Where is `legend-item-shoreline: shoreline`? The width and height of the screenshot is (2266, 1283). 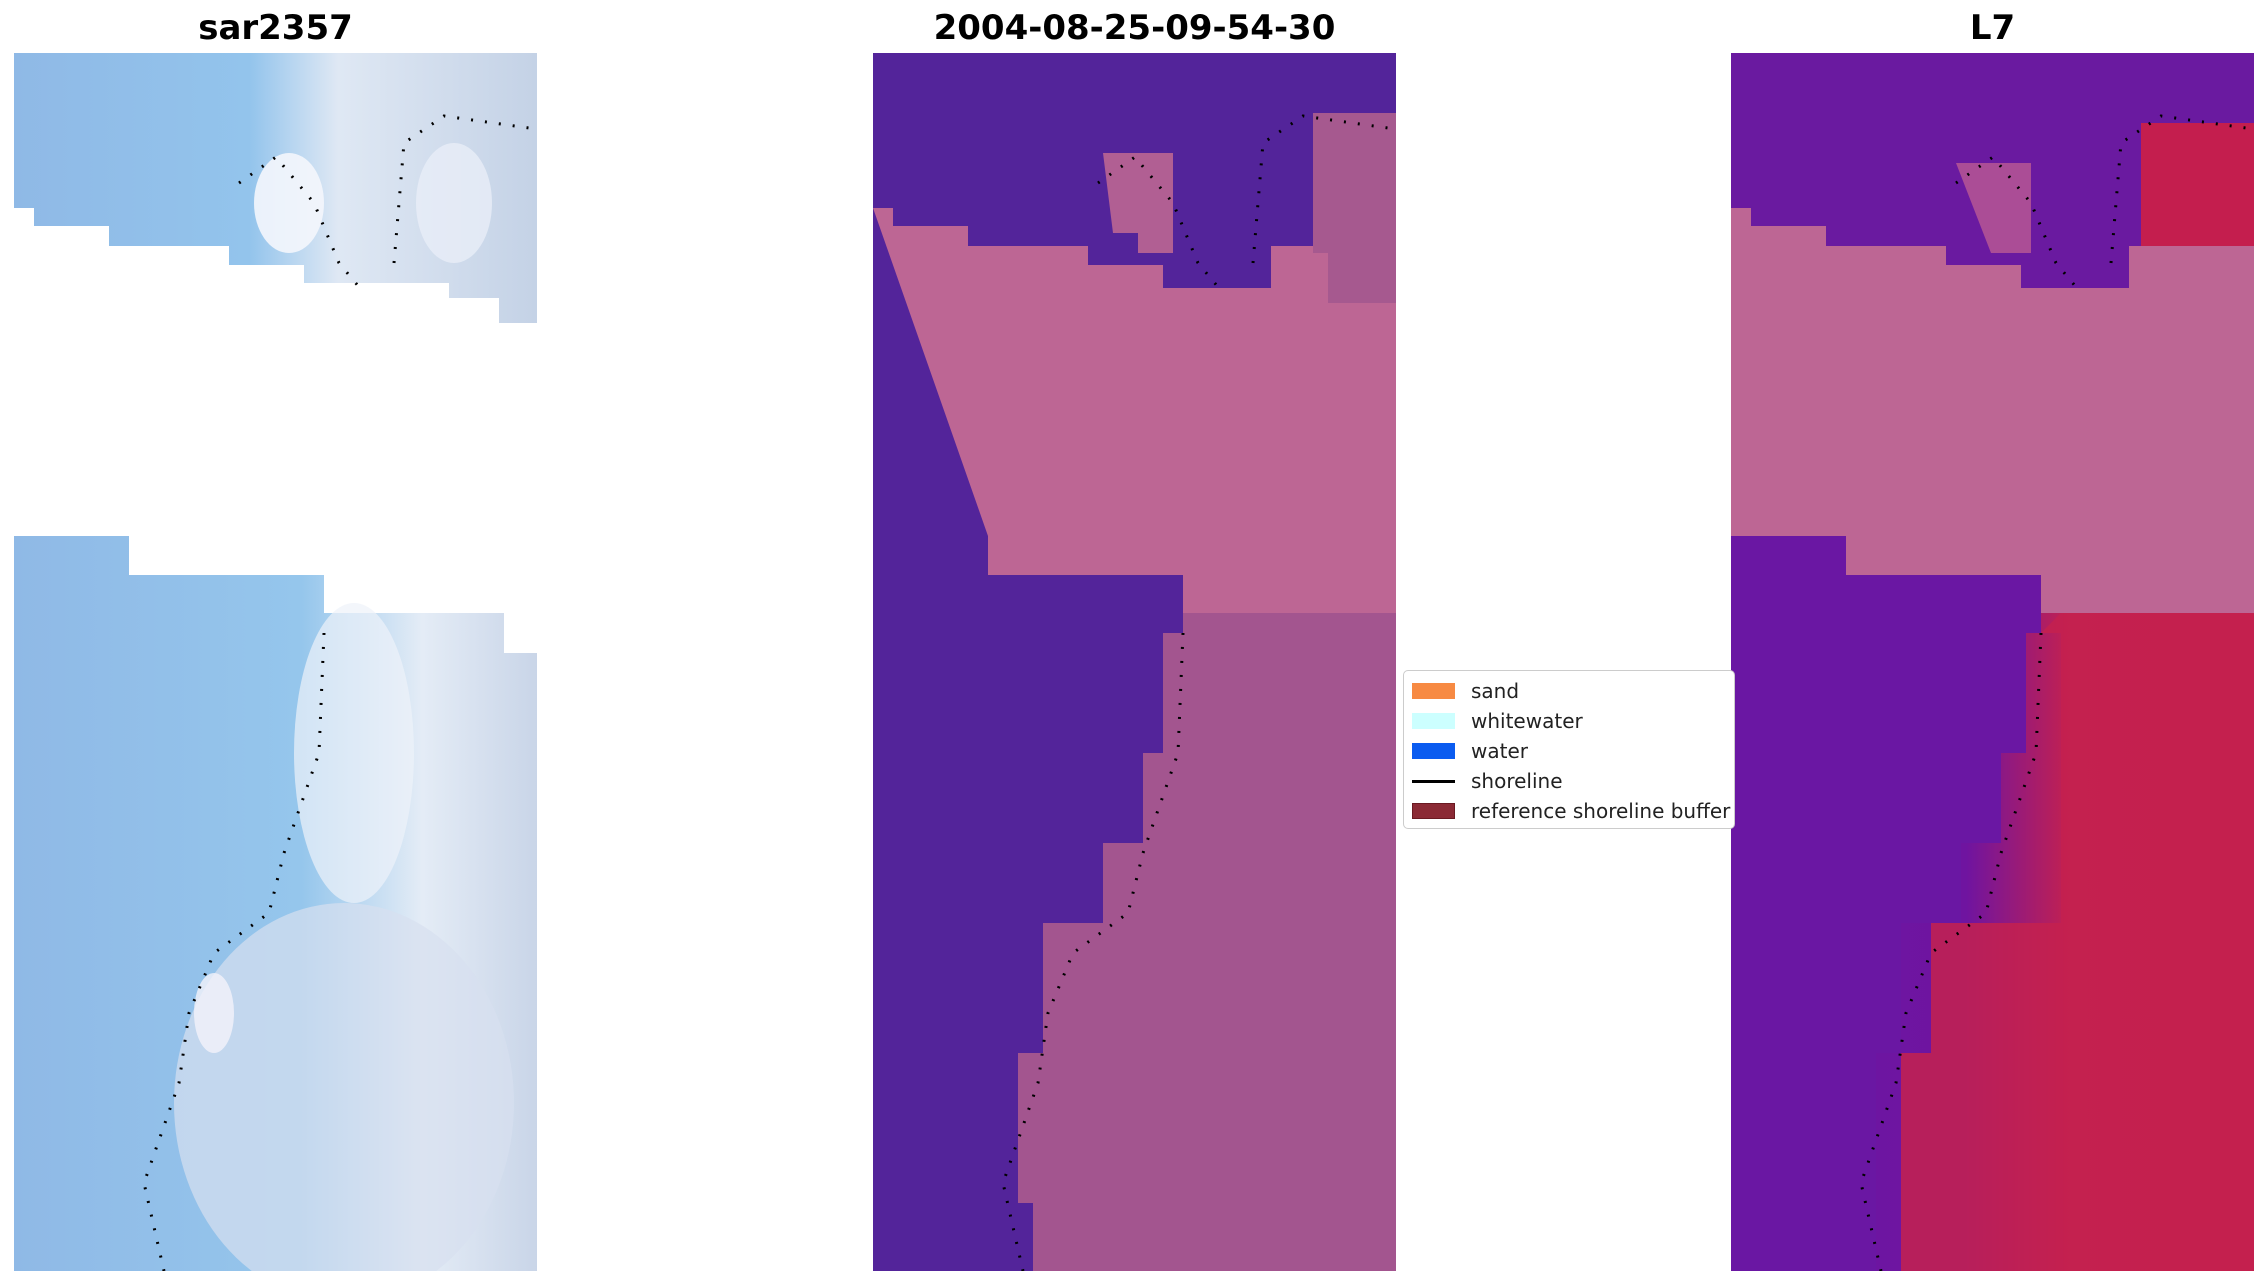 legend-item-shoreline: shoreline is located at coordinates (1487, 781).